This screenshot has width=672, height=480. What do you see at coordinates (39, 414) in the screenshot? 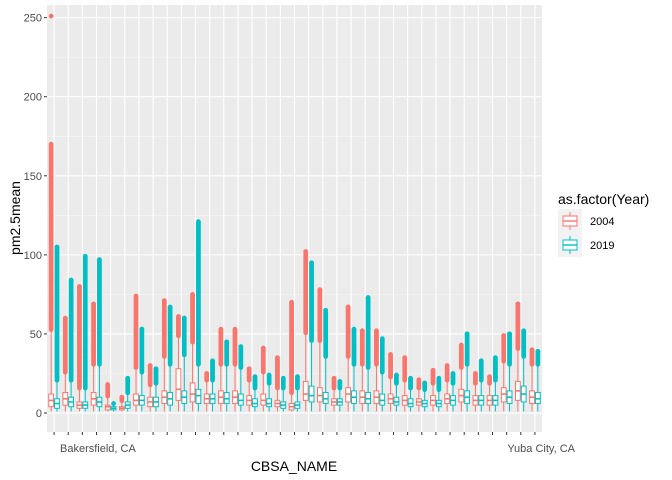
I see `y-tick-label: 0` at bounding box center [39, 414].